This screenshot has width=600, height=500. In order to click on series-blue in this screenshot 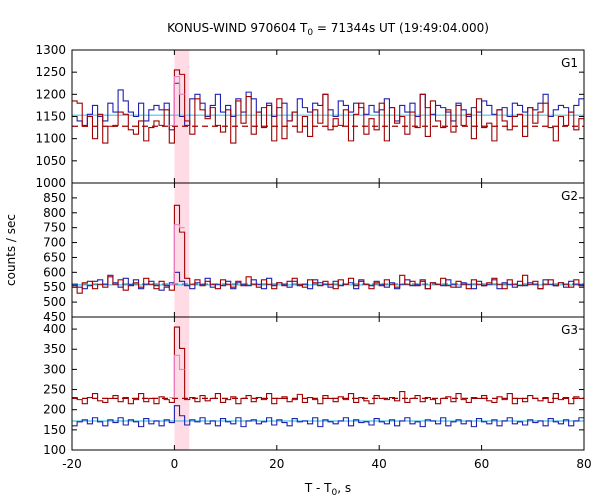, I will do `click(328, 416)`.